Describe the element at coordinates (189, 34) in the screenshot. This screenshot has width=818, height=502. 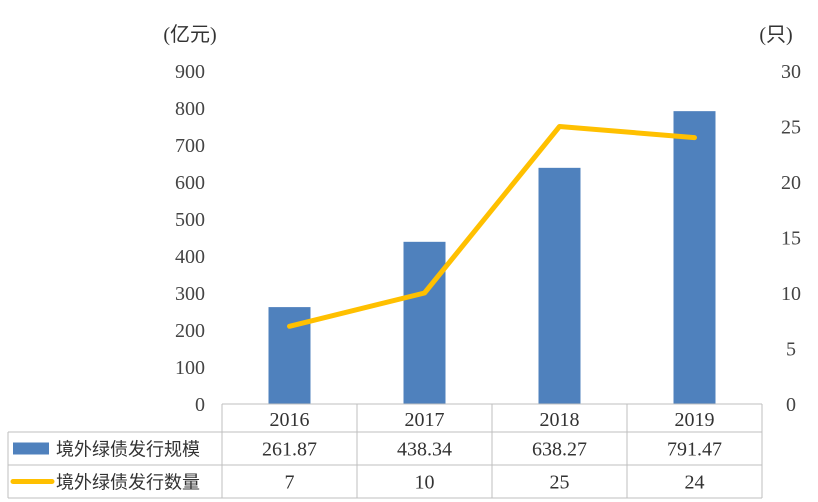
I see `left-axis-unit: (亿元)` at that location.